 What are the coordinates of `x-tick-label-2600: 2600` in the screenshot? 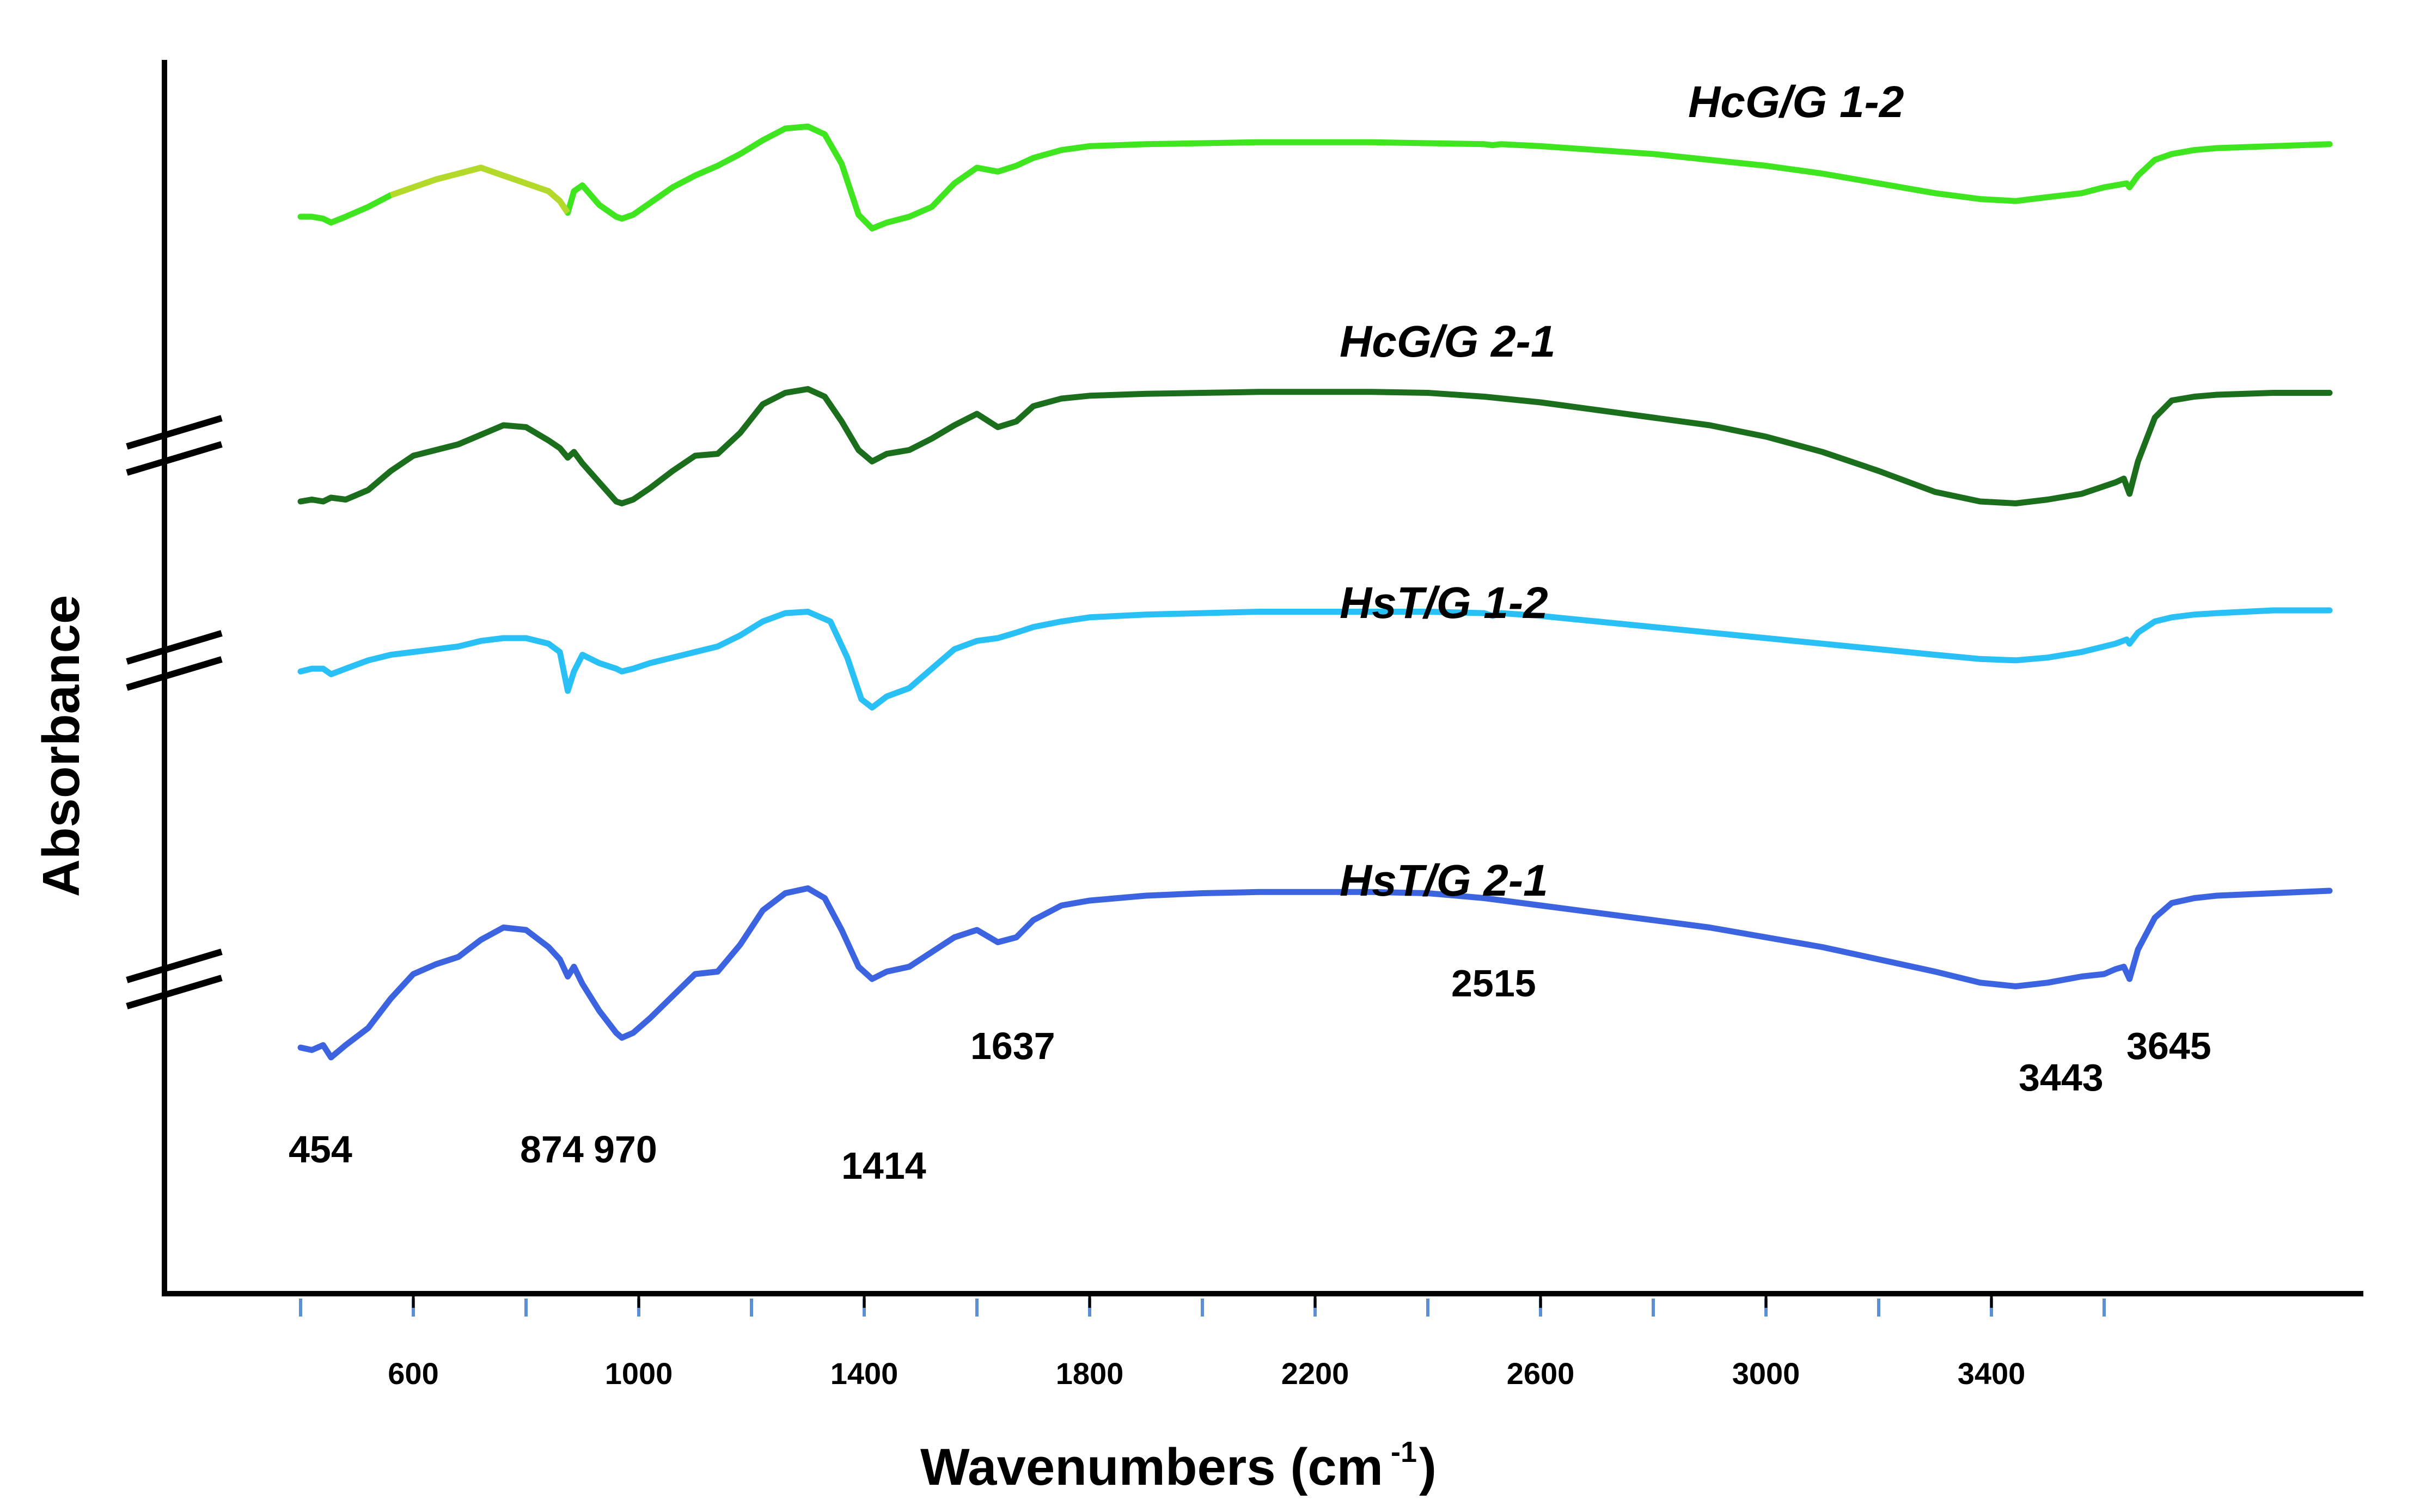 It's located at (1541, 1373).